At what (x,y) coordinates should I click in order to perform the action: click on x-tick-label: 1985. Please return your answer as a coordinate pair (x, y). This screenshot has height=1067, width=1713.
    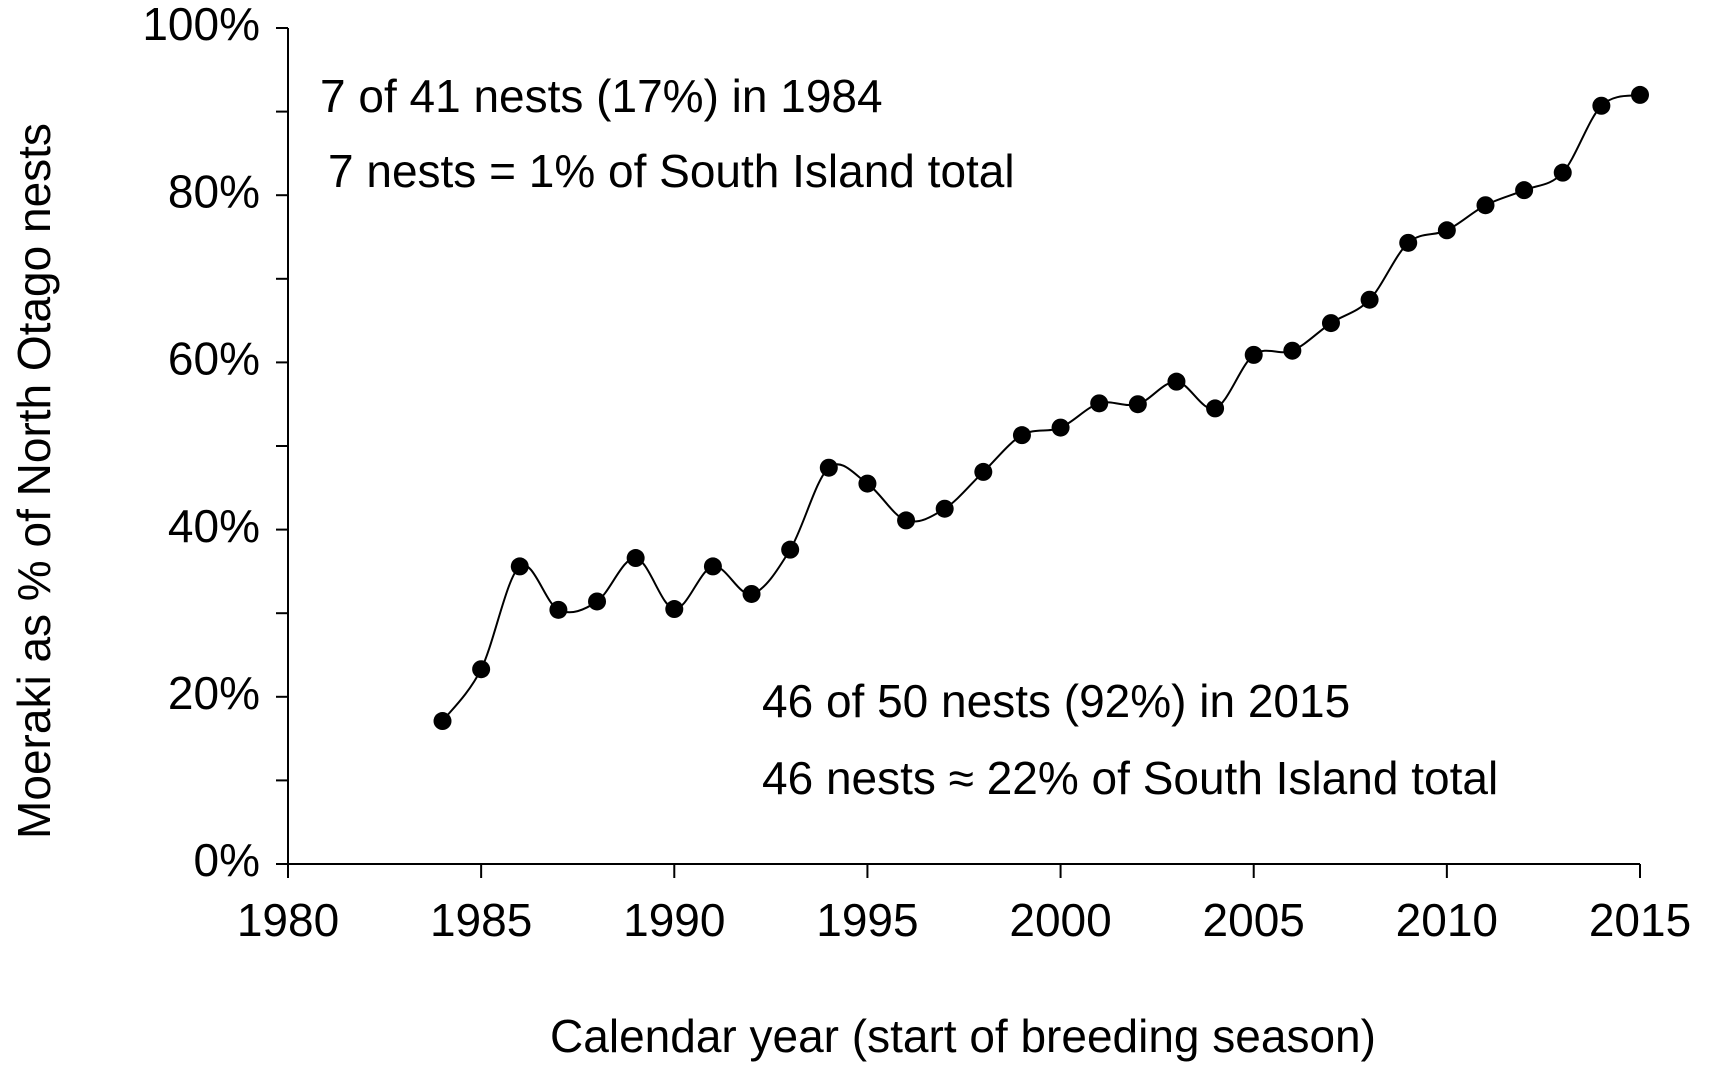
    Looking at the image, I should click on (481, 920).